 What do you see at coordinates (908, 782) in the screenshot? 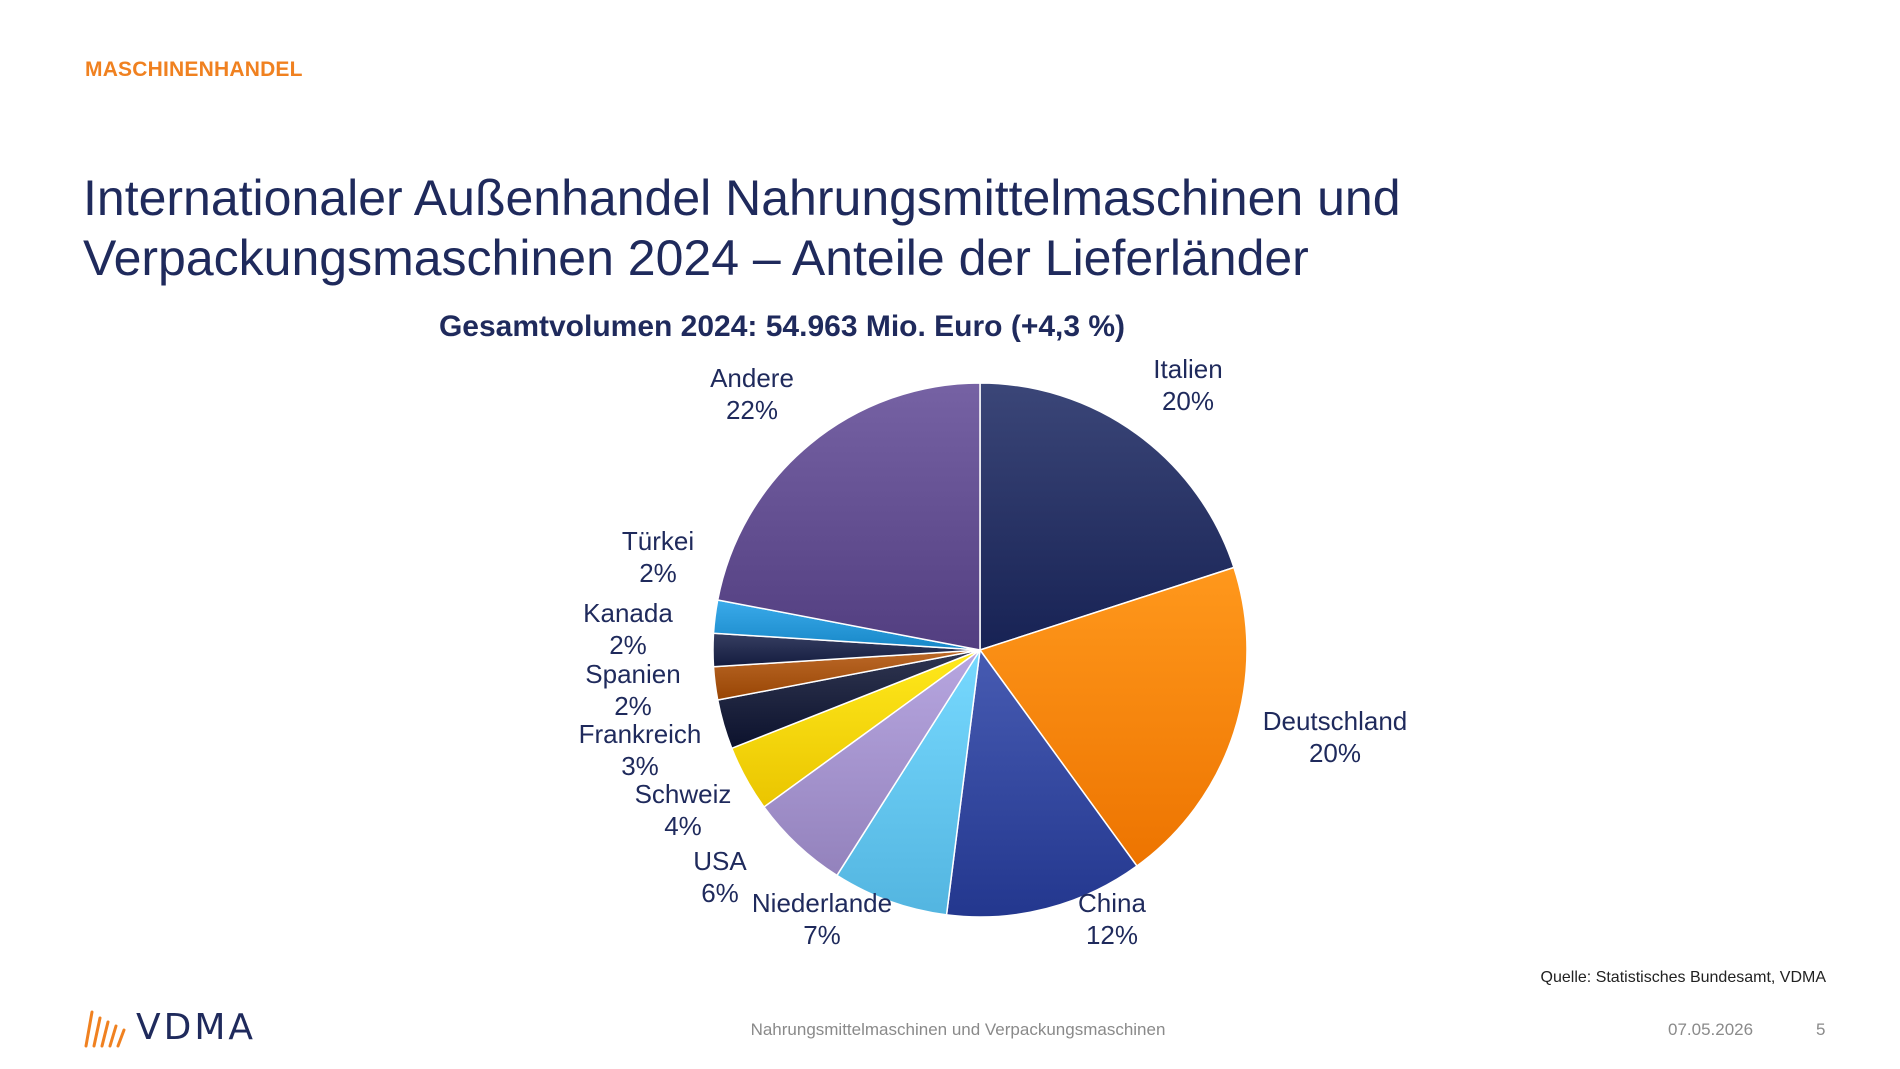
I see `pie-slice-niederlande` at bounding box center [908, 782].